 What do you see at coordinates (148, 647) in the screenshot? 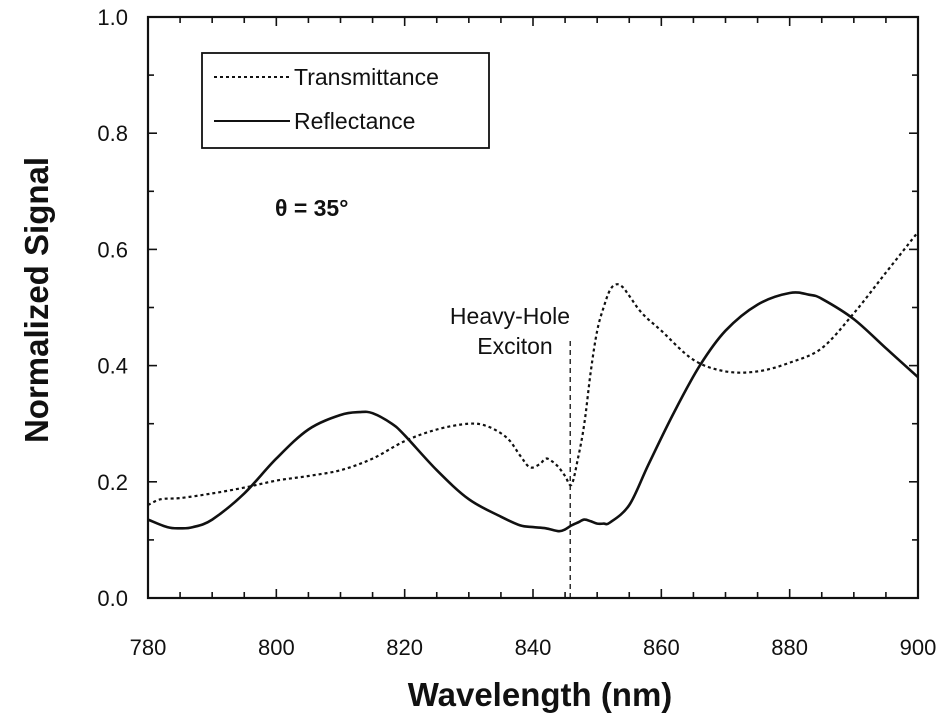
I see `x-tick-label: 780` at bounding box center [148, 647].